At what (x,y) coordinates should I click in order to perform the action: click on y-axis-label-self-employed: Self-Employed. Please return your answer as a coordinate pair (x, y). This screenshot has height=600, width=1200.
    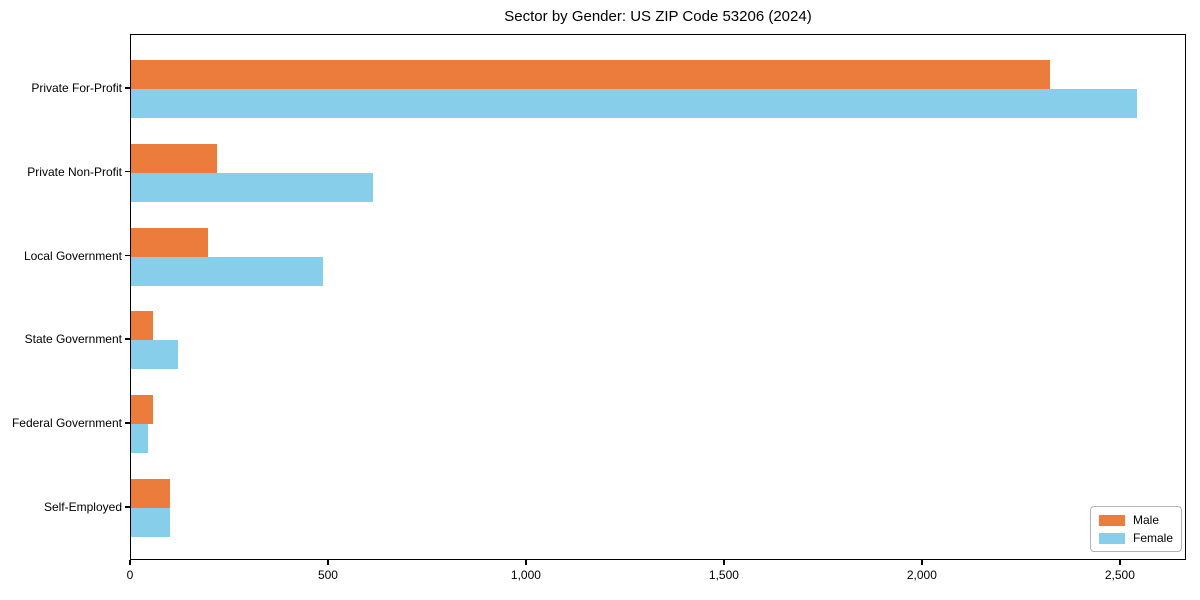
    Looking at the image, I should click on (82, 507).